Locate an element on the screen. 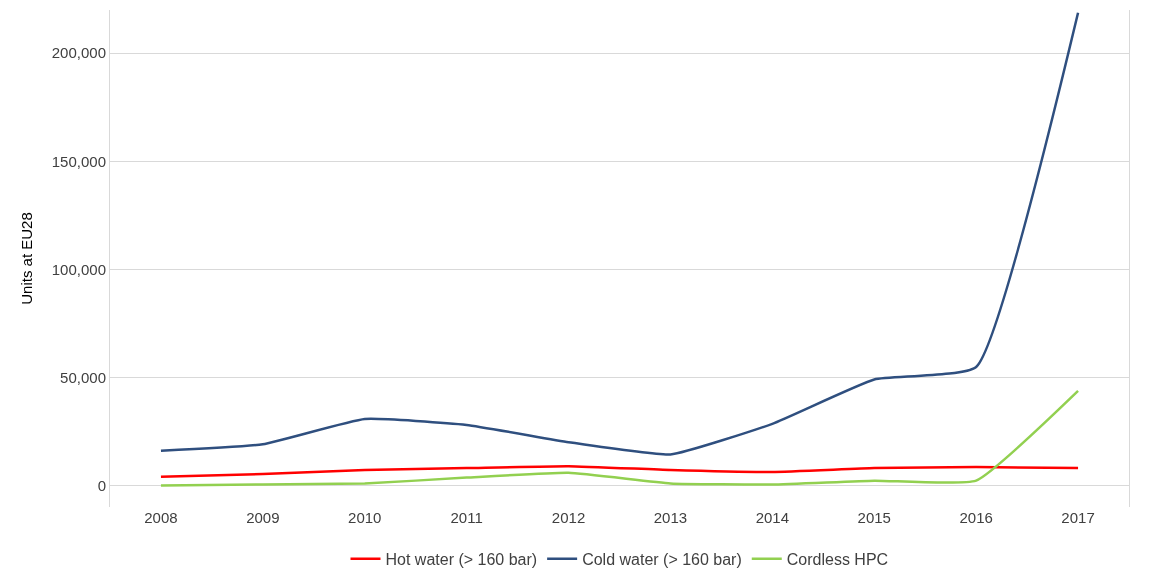 Image resolution: width=1149 pixels, height=586 pixels. y-tick-label: 200,000 is located at coordinates (78, 53).